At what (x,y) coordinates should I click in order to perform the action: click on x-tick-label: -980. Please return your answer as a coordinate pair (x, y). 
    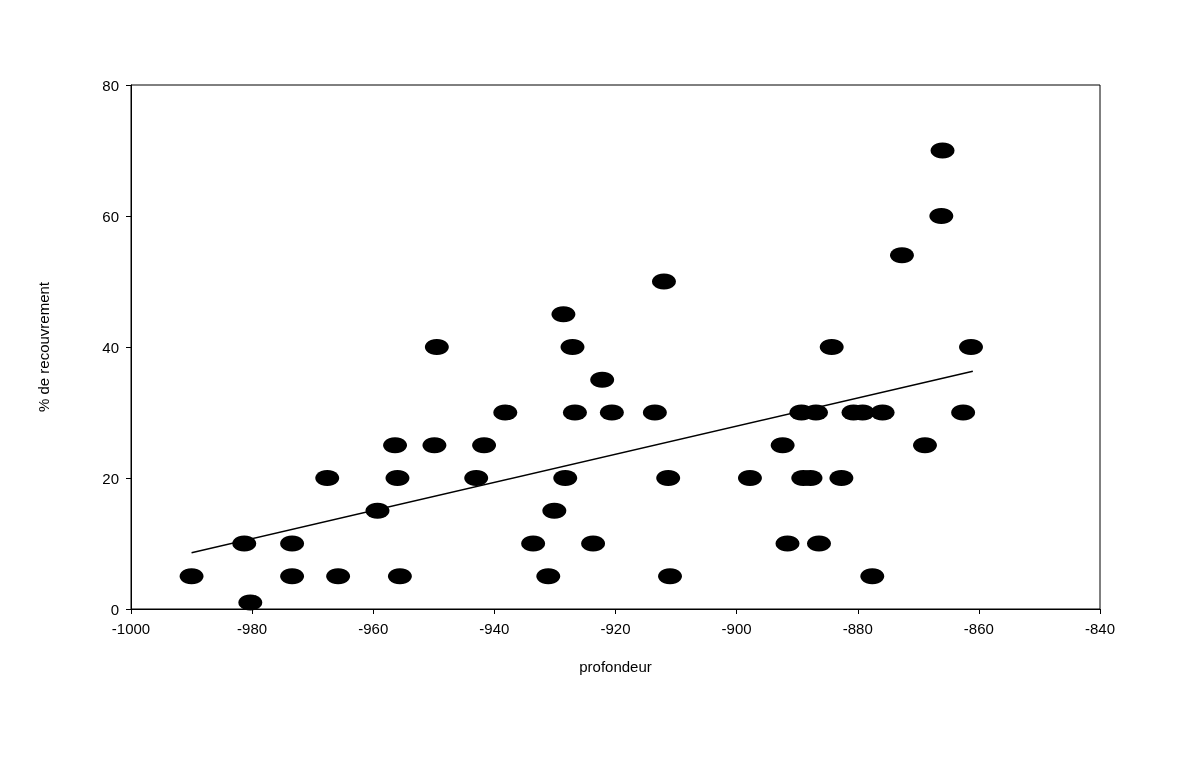
    Looking at the image, I should click on (252, 628).